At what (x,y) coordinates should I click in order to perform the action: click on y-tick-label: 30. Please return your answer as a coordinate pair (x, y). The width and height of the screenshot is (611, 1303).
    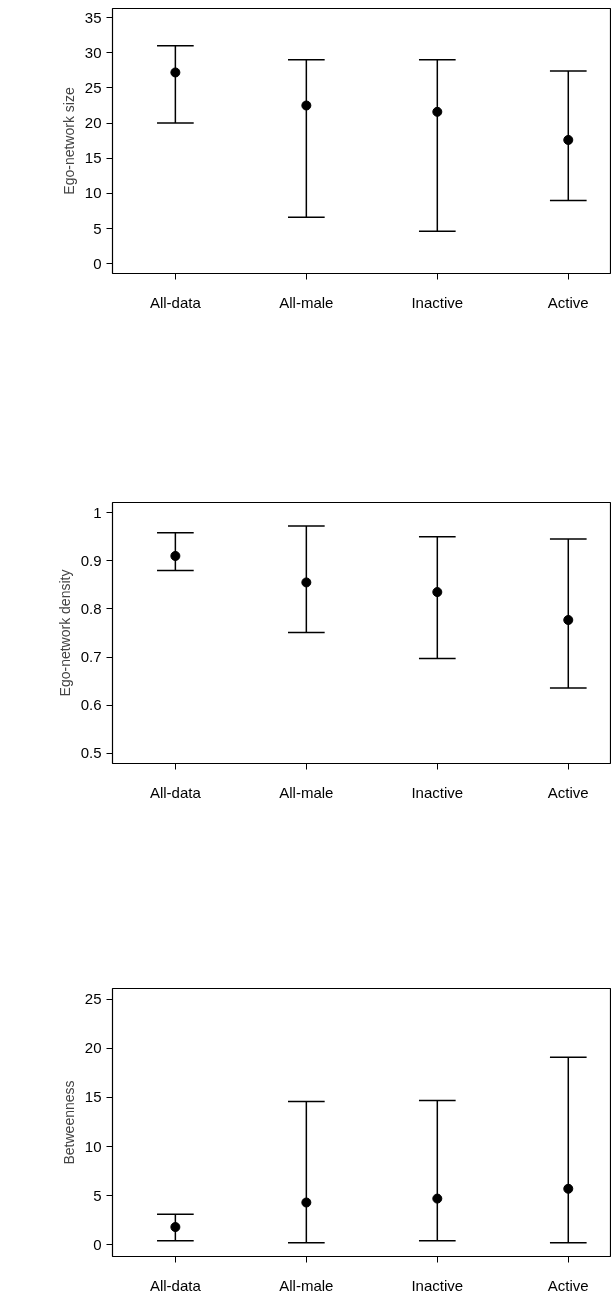
    Looking at the image, I should click on (93, 52).